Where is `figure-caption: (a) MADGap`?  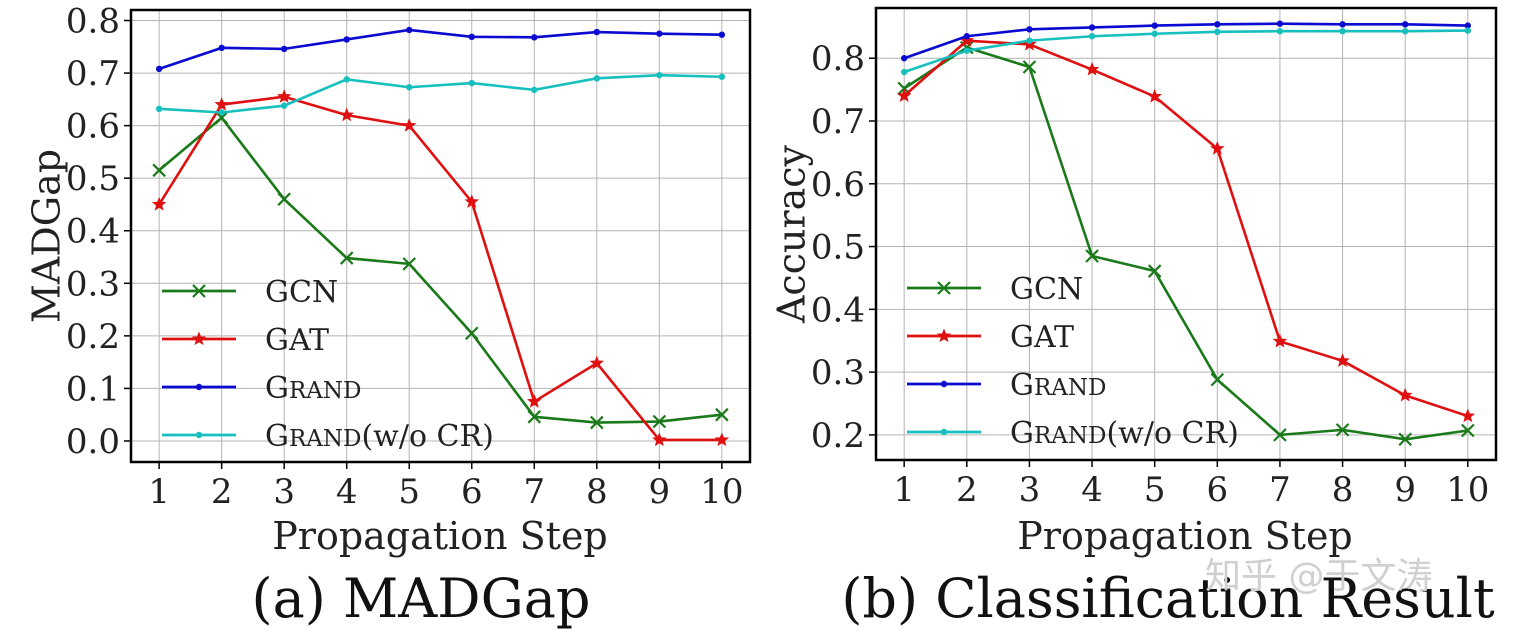
figure-caption: (a) MADGap is located at coordinates (421, 598).